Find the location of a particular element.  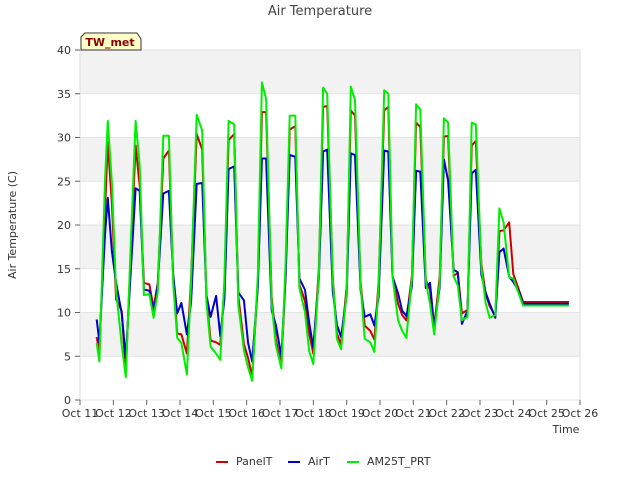

legend: PanelT AirT AM25T_PRT is located at coordinates (323, 461).